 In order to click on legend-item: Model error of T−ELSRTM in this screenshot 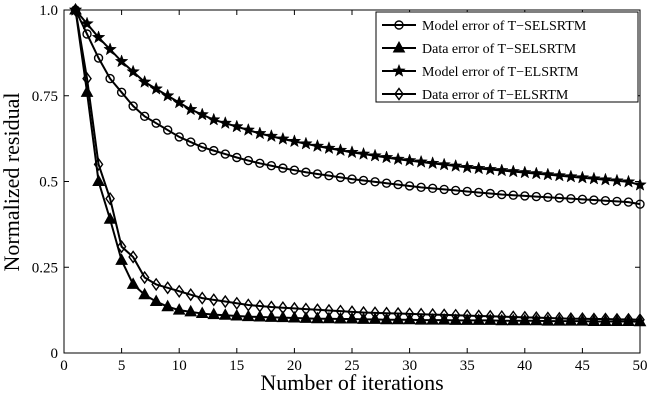, I will do `click(480, 71)`.